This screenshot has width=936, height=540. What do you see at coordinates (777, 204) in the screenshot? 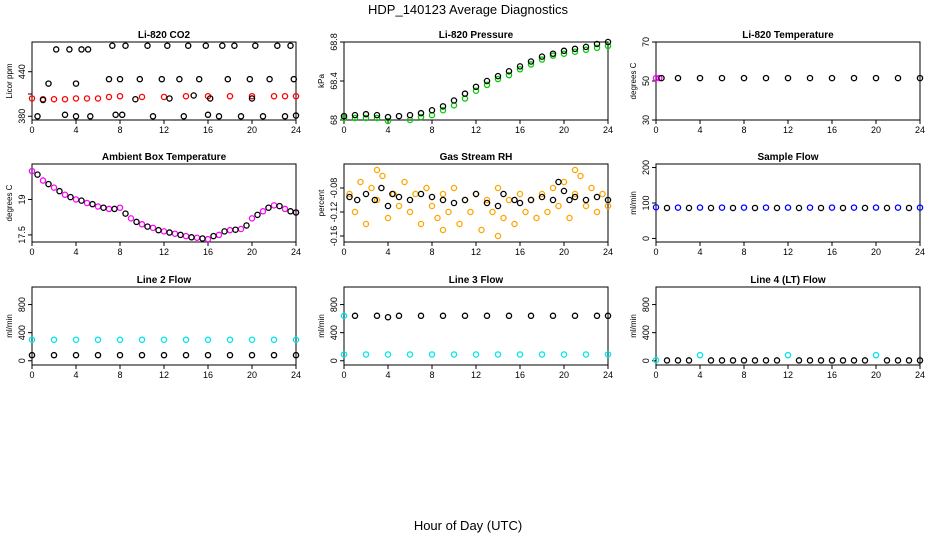
I see `chart-panel-6: Sample Flow ml/min 0 4 8 12 16 20 24 0 100 200` at bounding box center [777, 204].